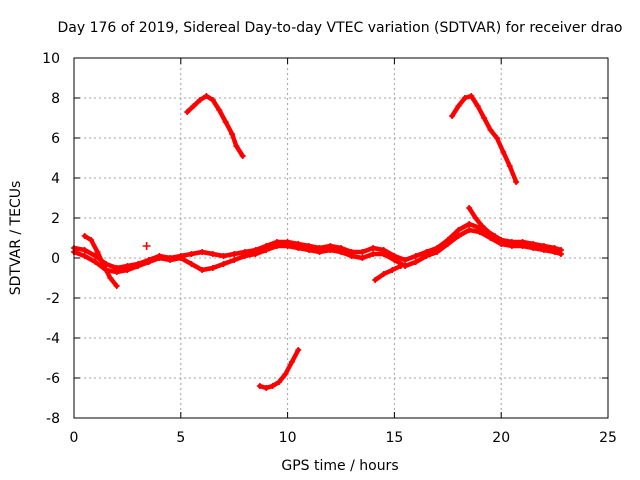 The height and width of the screenshot is (480, 640). I want to click on y-tick-label: -2, so click(53, 299).